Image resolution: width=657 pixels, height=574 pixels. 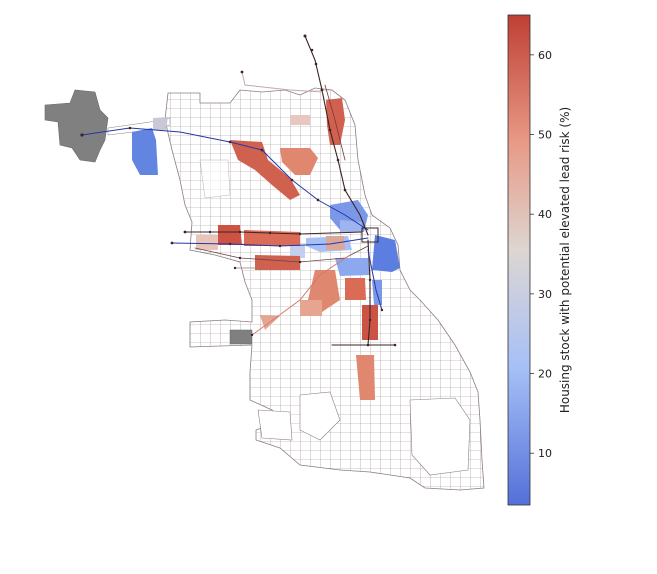 What do you see at coordinates (282, 82) in the screenshot?
I see `brown-line` at bounding box center [282, 82].